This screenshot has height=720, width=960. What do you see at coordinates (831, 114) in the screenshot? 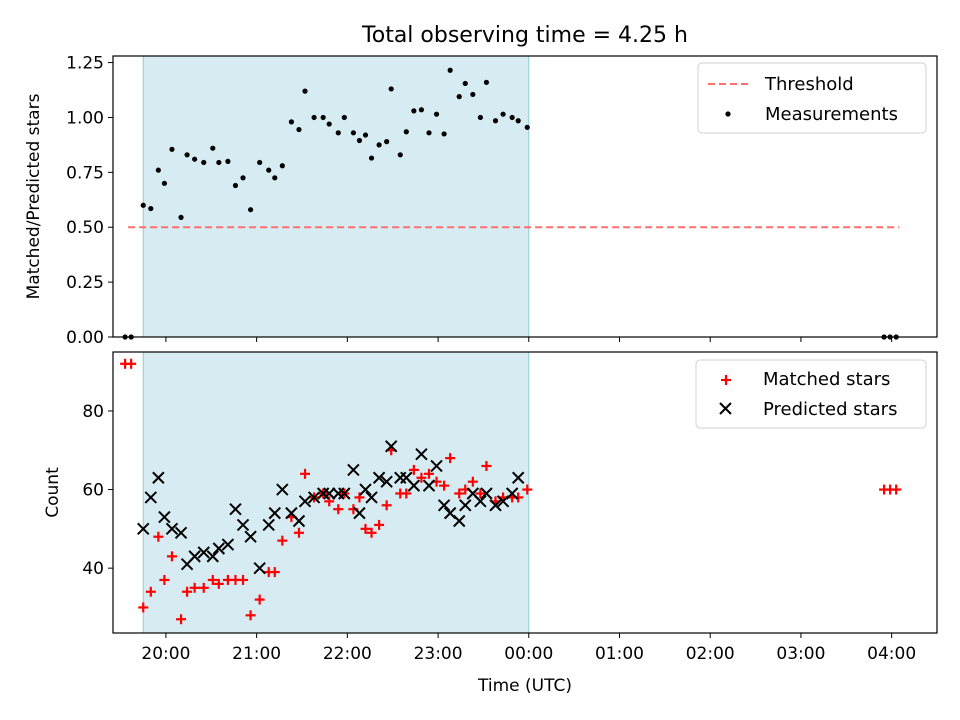
I see `legend-measurements-label: Measurements` at bounding box center [831, 114].